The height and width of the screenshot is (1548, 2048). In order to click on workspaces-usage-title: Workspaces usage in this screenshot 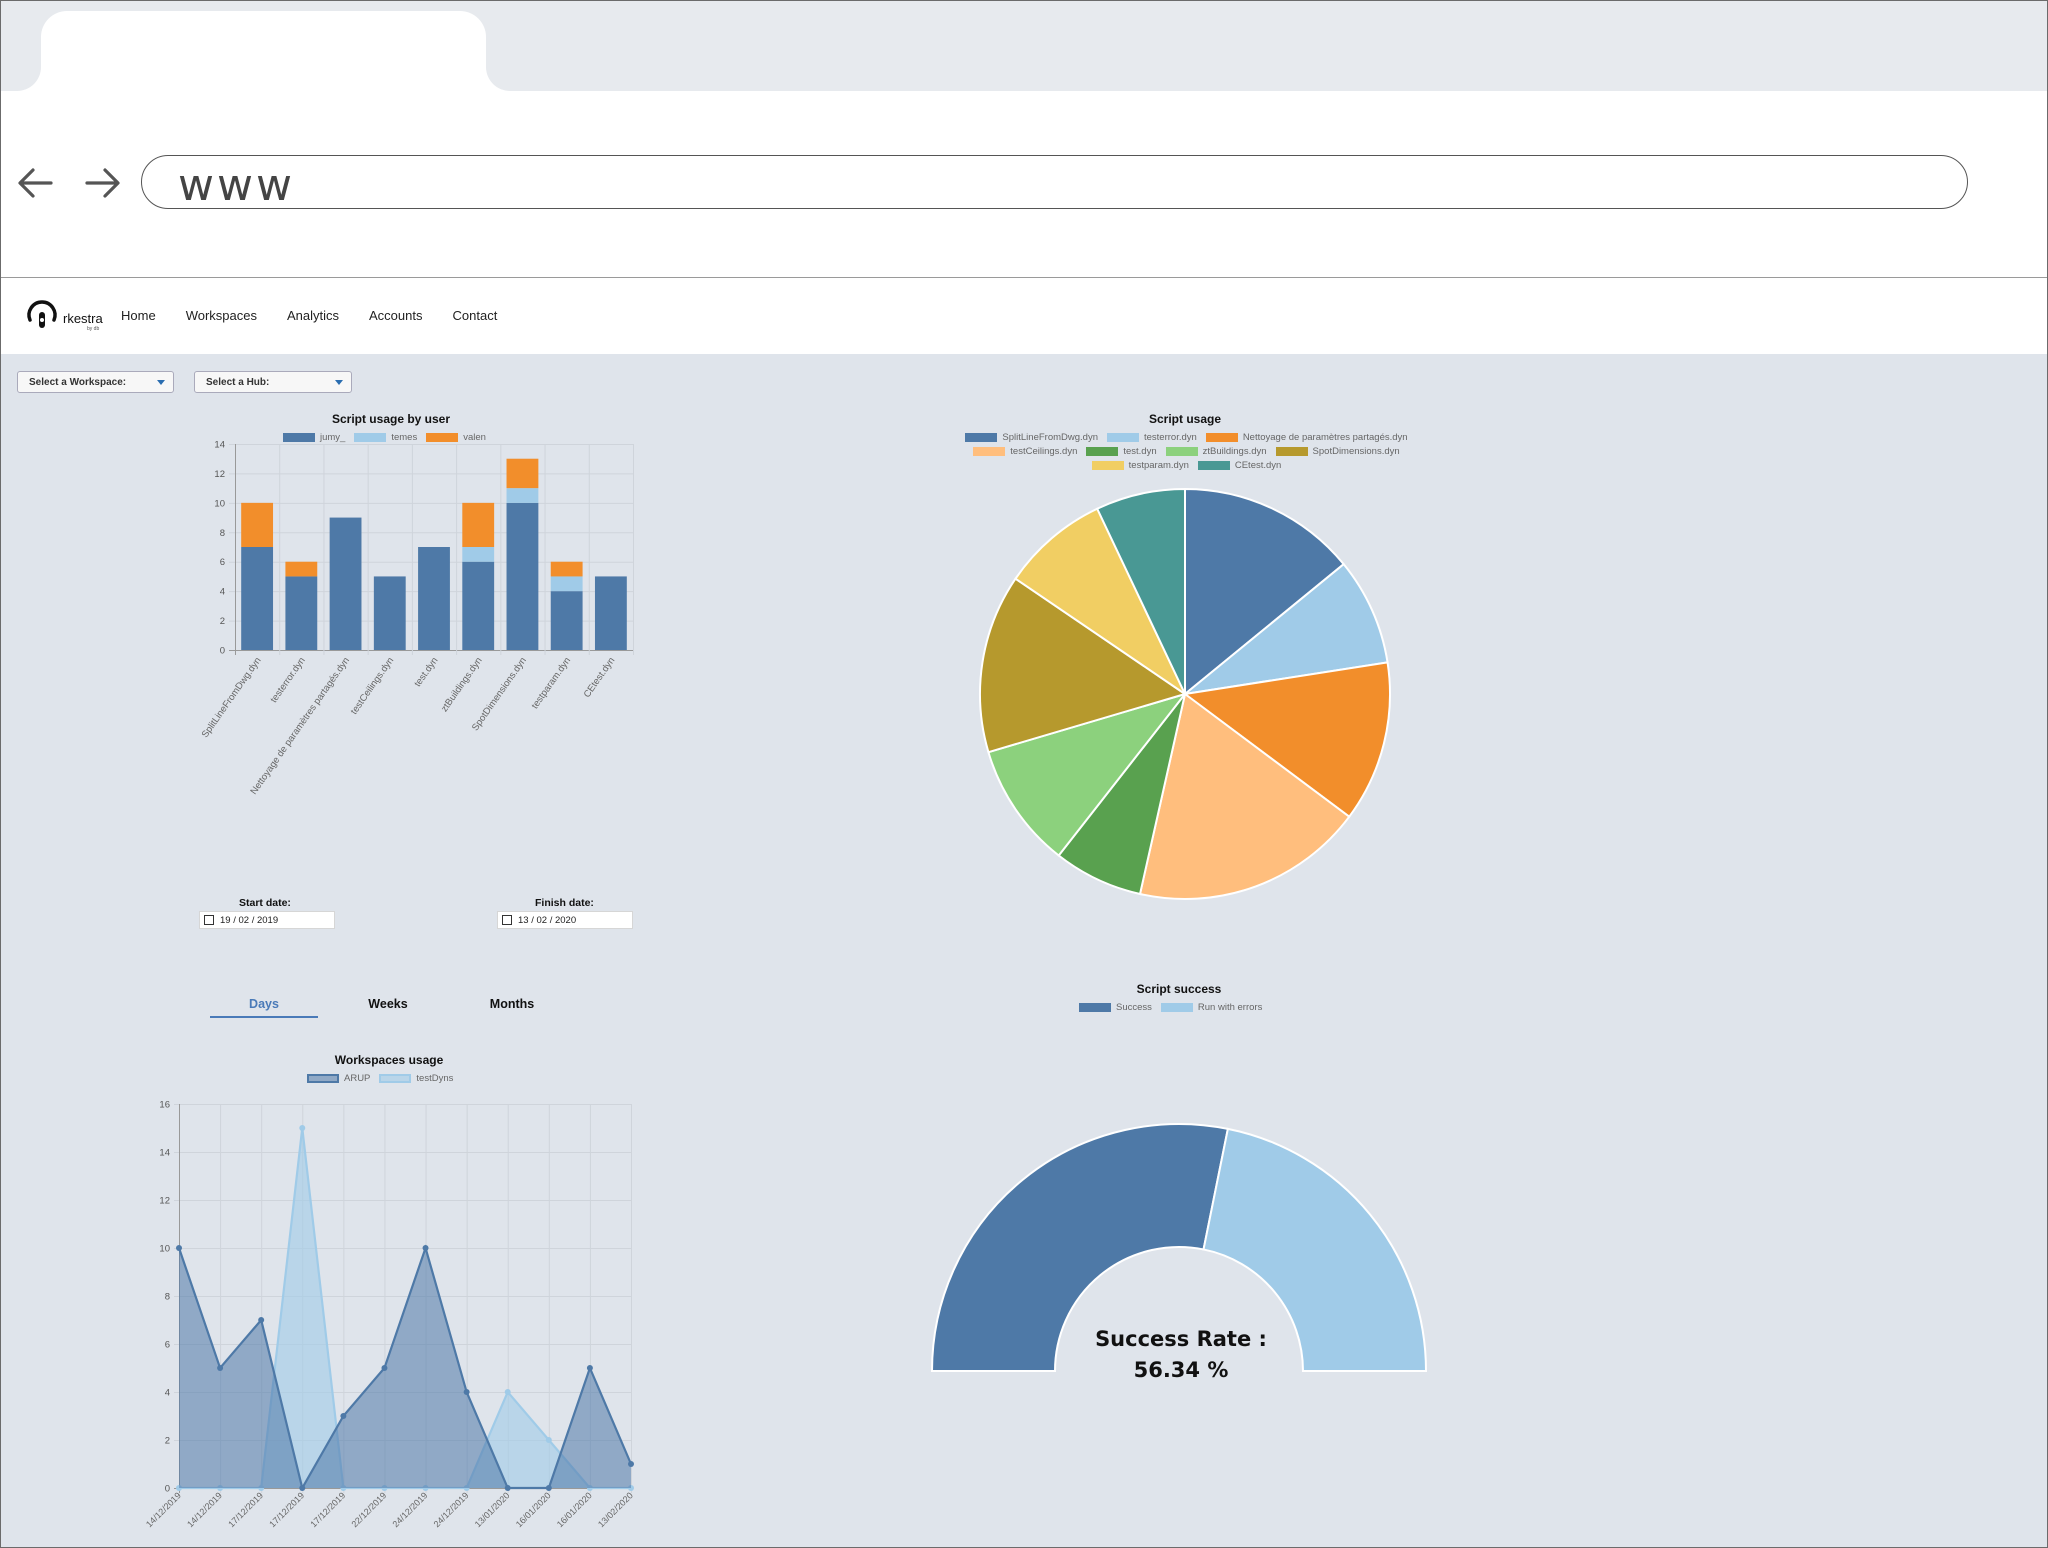, I will do `click(389, 1060)`.